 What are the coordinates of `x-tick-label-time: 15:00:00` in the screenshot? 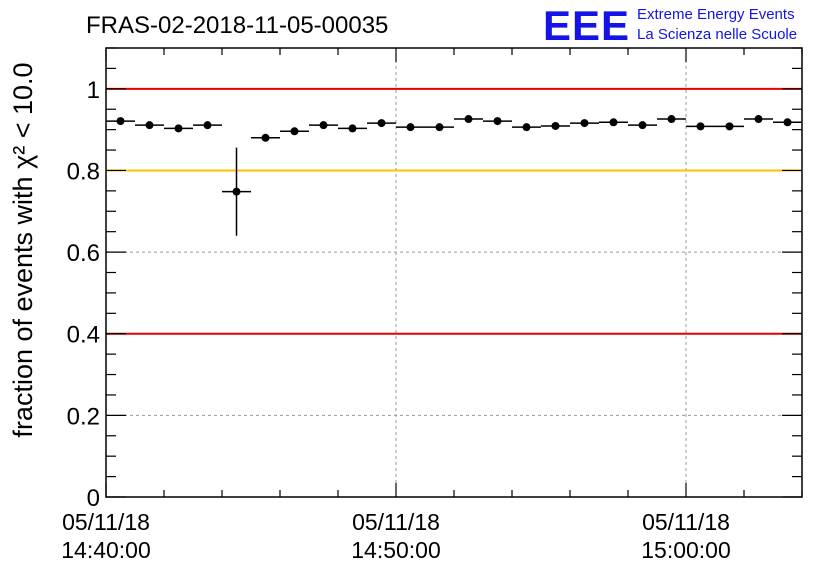 It's located at (686, 550).